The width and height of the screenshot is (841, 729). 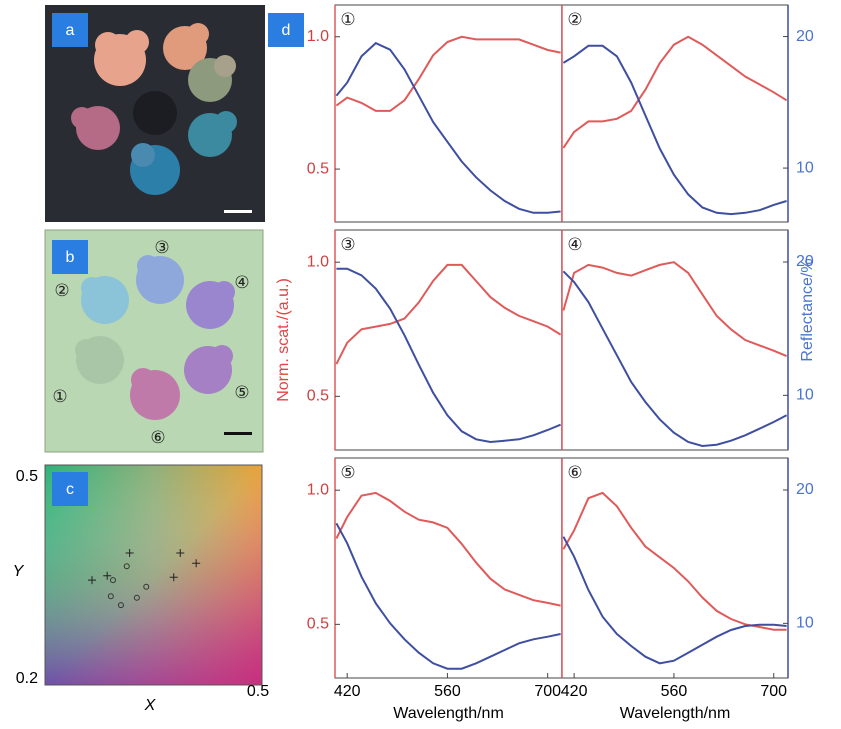 I want to click on panel-number: ⑥, so click(x=574, y=473).